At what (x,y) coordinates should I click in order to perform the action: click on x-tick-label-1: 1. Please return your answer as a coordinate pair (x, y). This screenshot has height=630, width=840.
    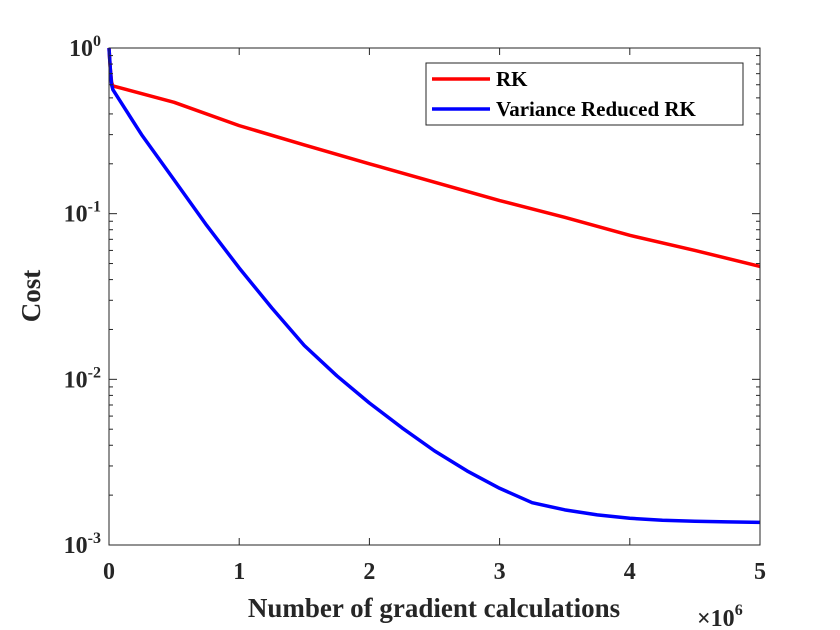
    Looking at the image, I should click on (239, 572).